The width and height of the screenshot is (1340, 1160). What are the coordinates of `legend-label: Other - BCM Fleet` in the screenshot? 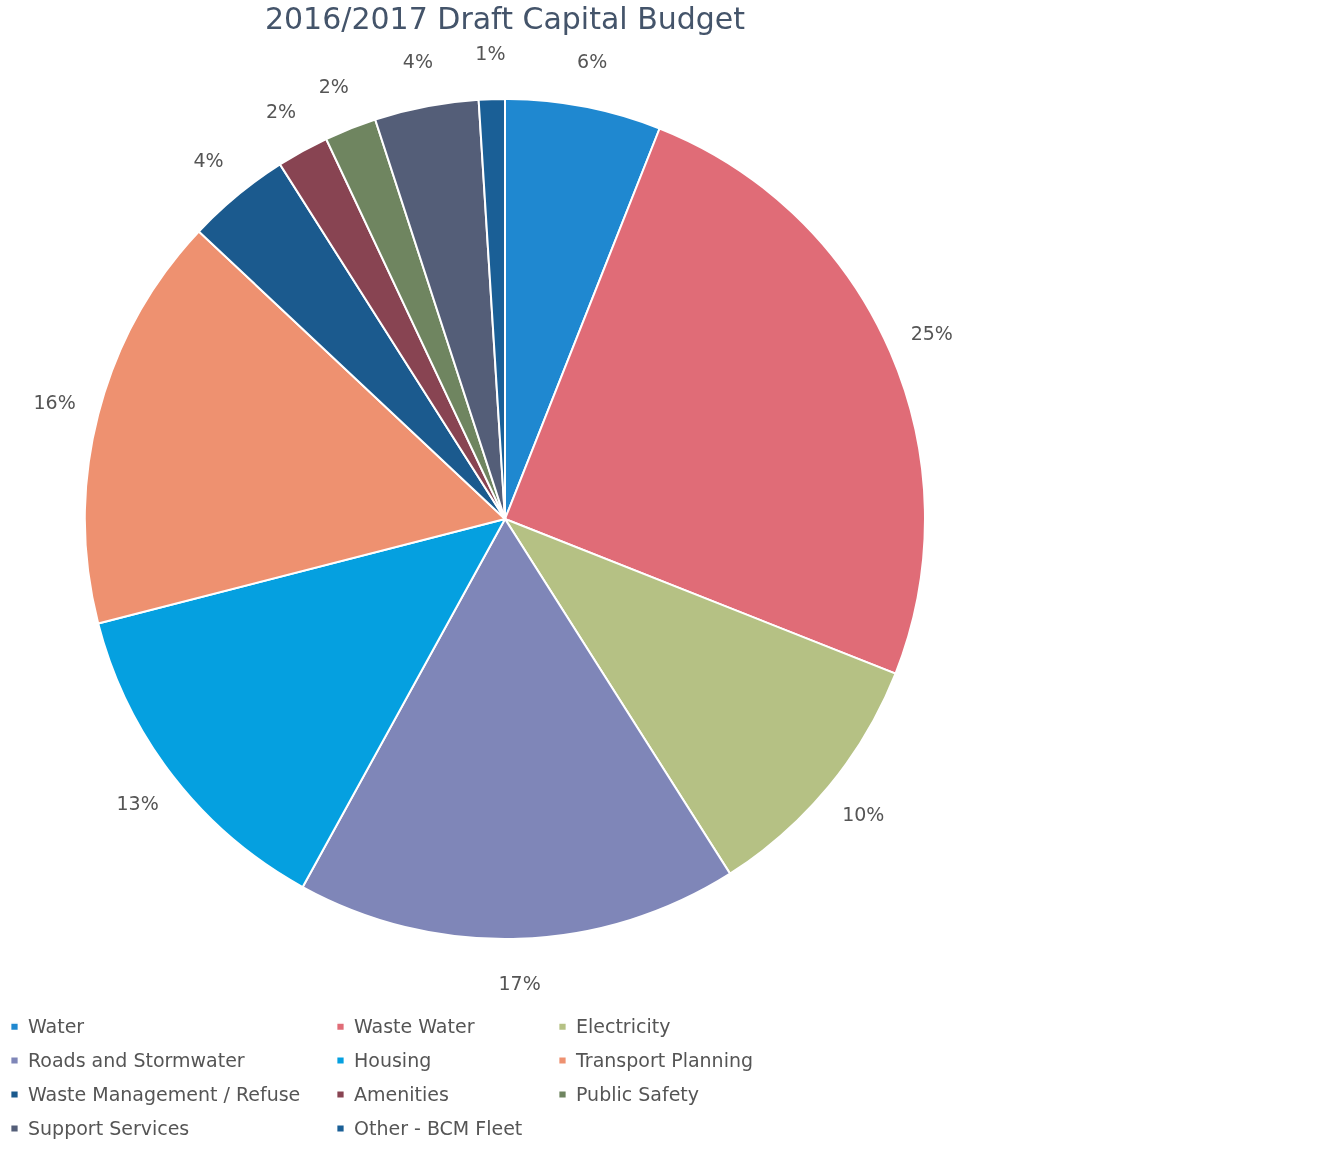 It's located at (438, 1127).